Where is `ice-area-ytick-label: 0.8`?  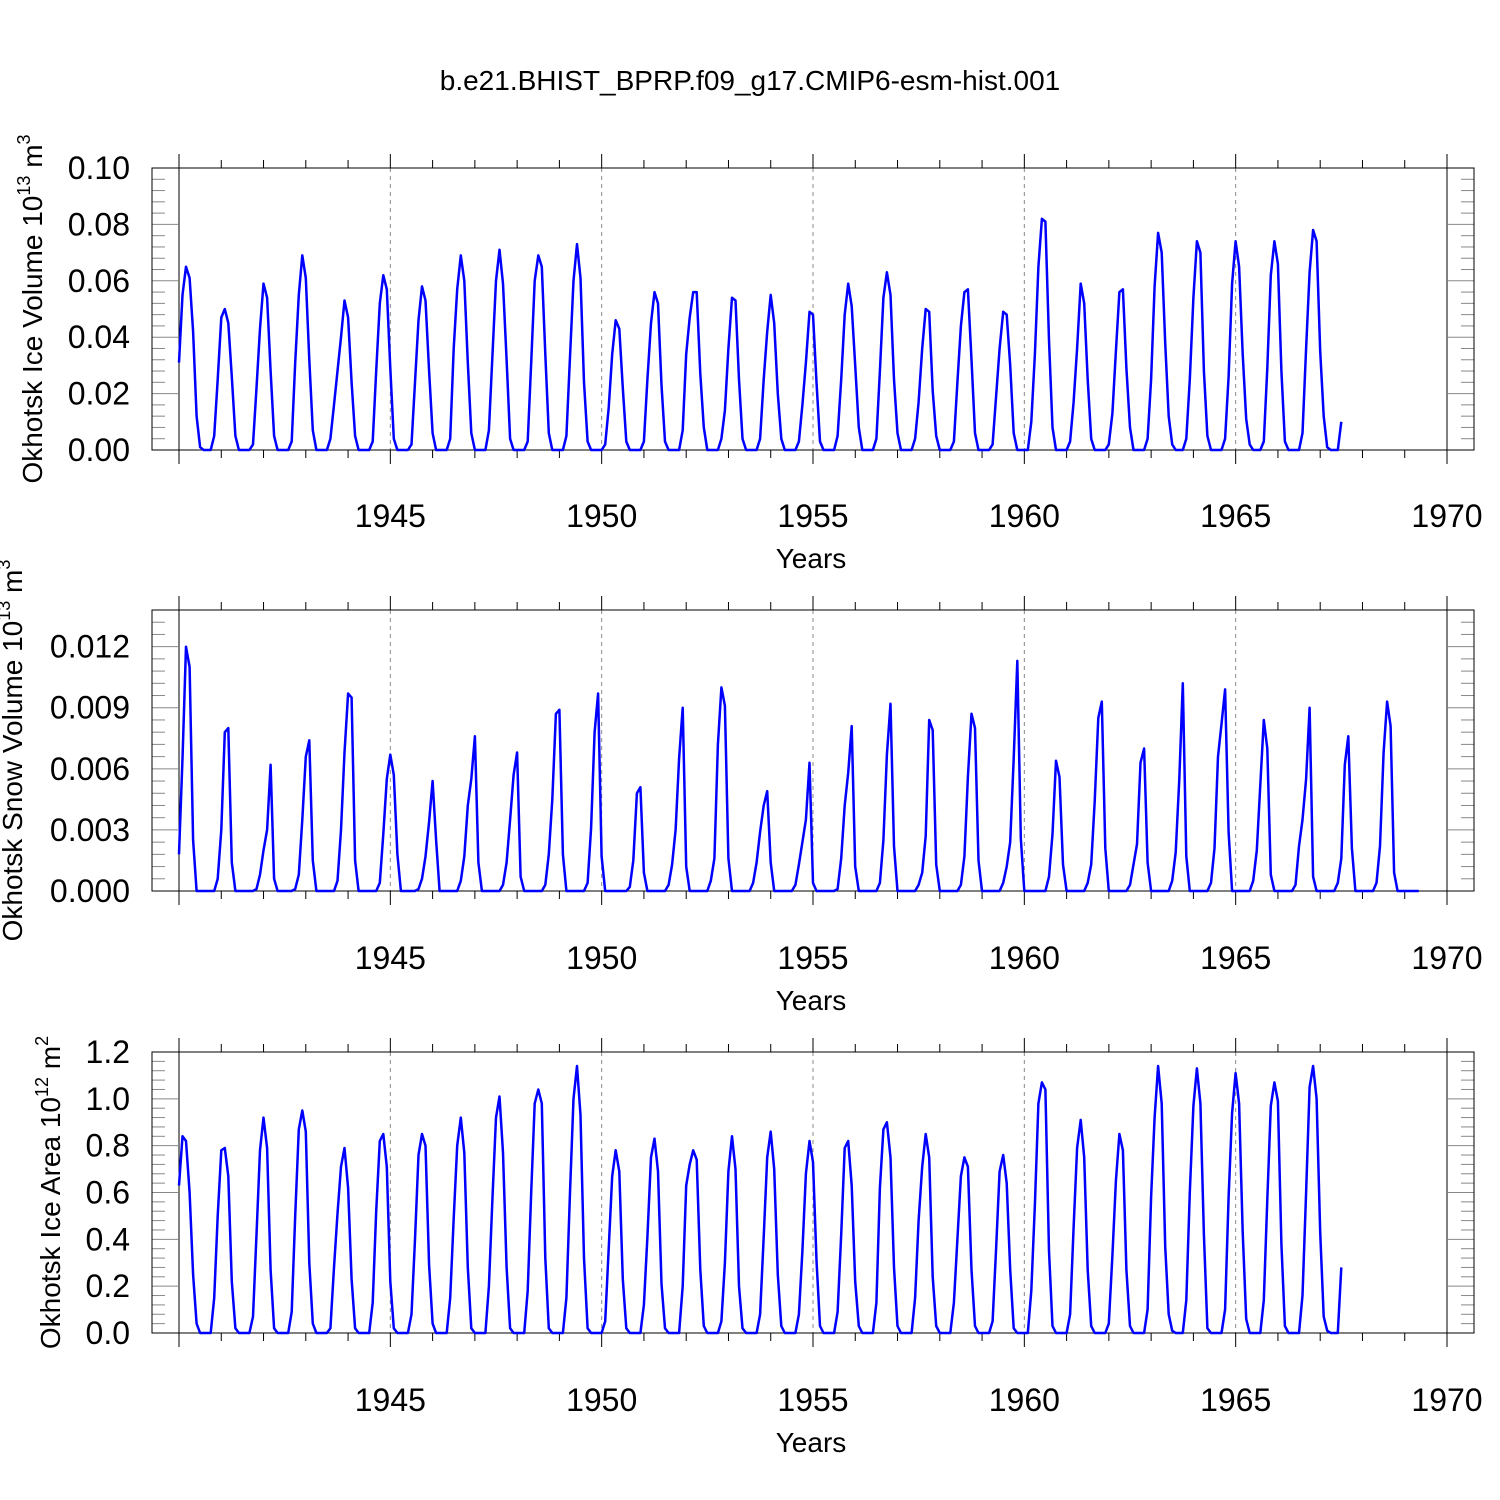 ice-area-ytick-label: 0.8 is located at coordinates (108, 1146).